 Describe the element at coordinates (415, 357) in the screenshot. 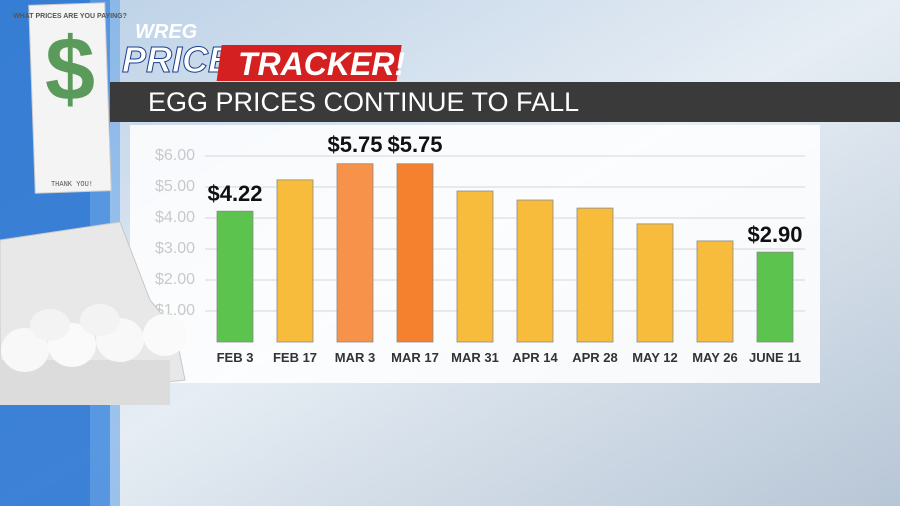

I see `x-tick-label: MAR 17` at that location.